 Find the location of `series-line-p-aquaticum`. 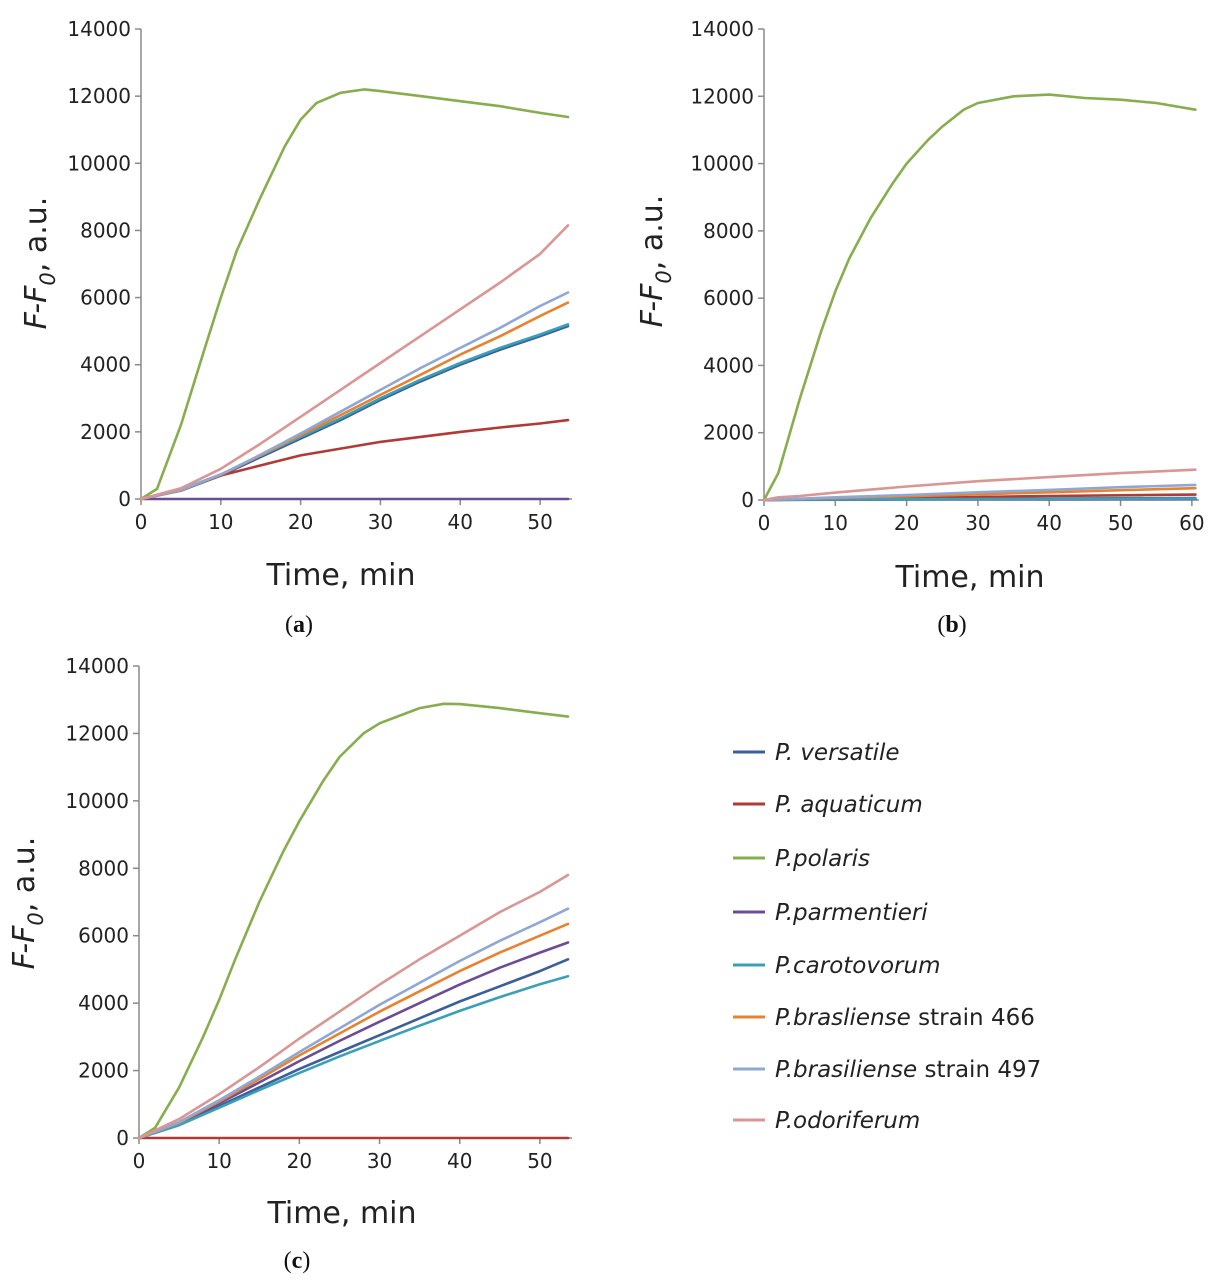

series-line-p-aquaticum is located at coordinates (354, 459).